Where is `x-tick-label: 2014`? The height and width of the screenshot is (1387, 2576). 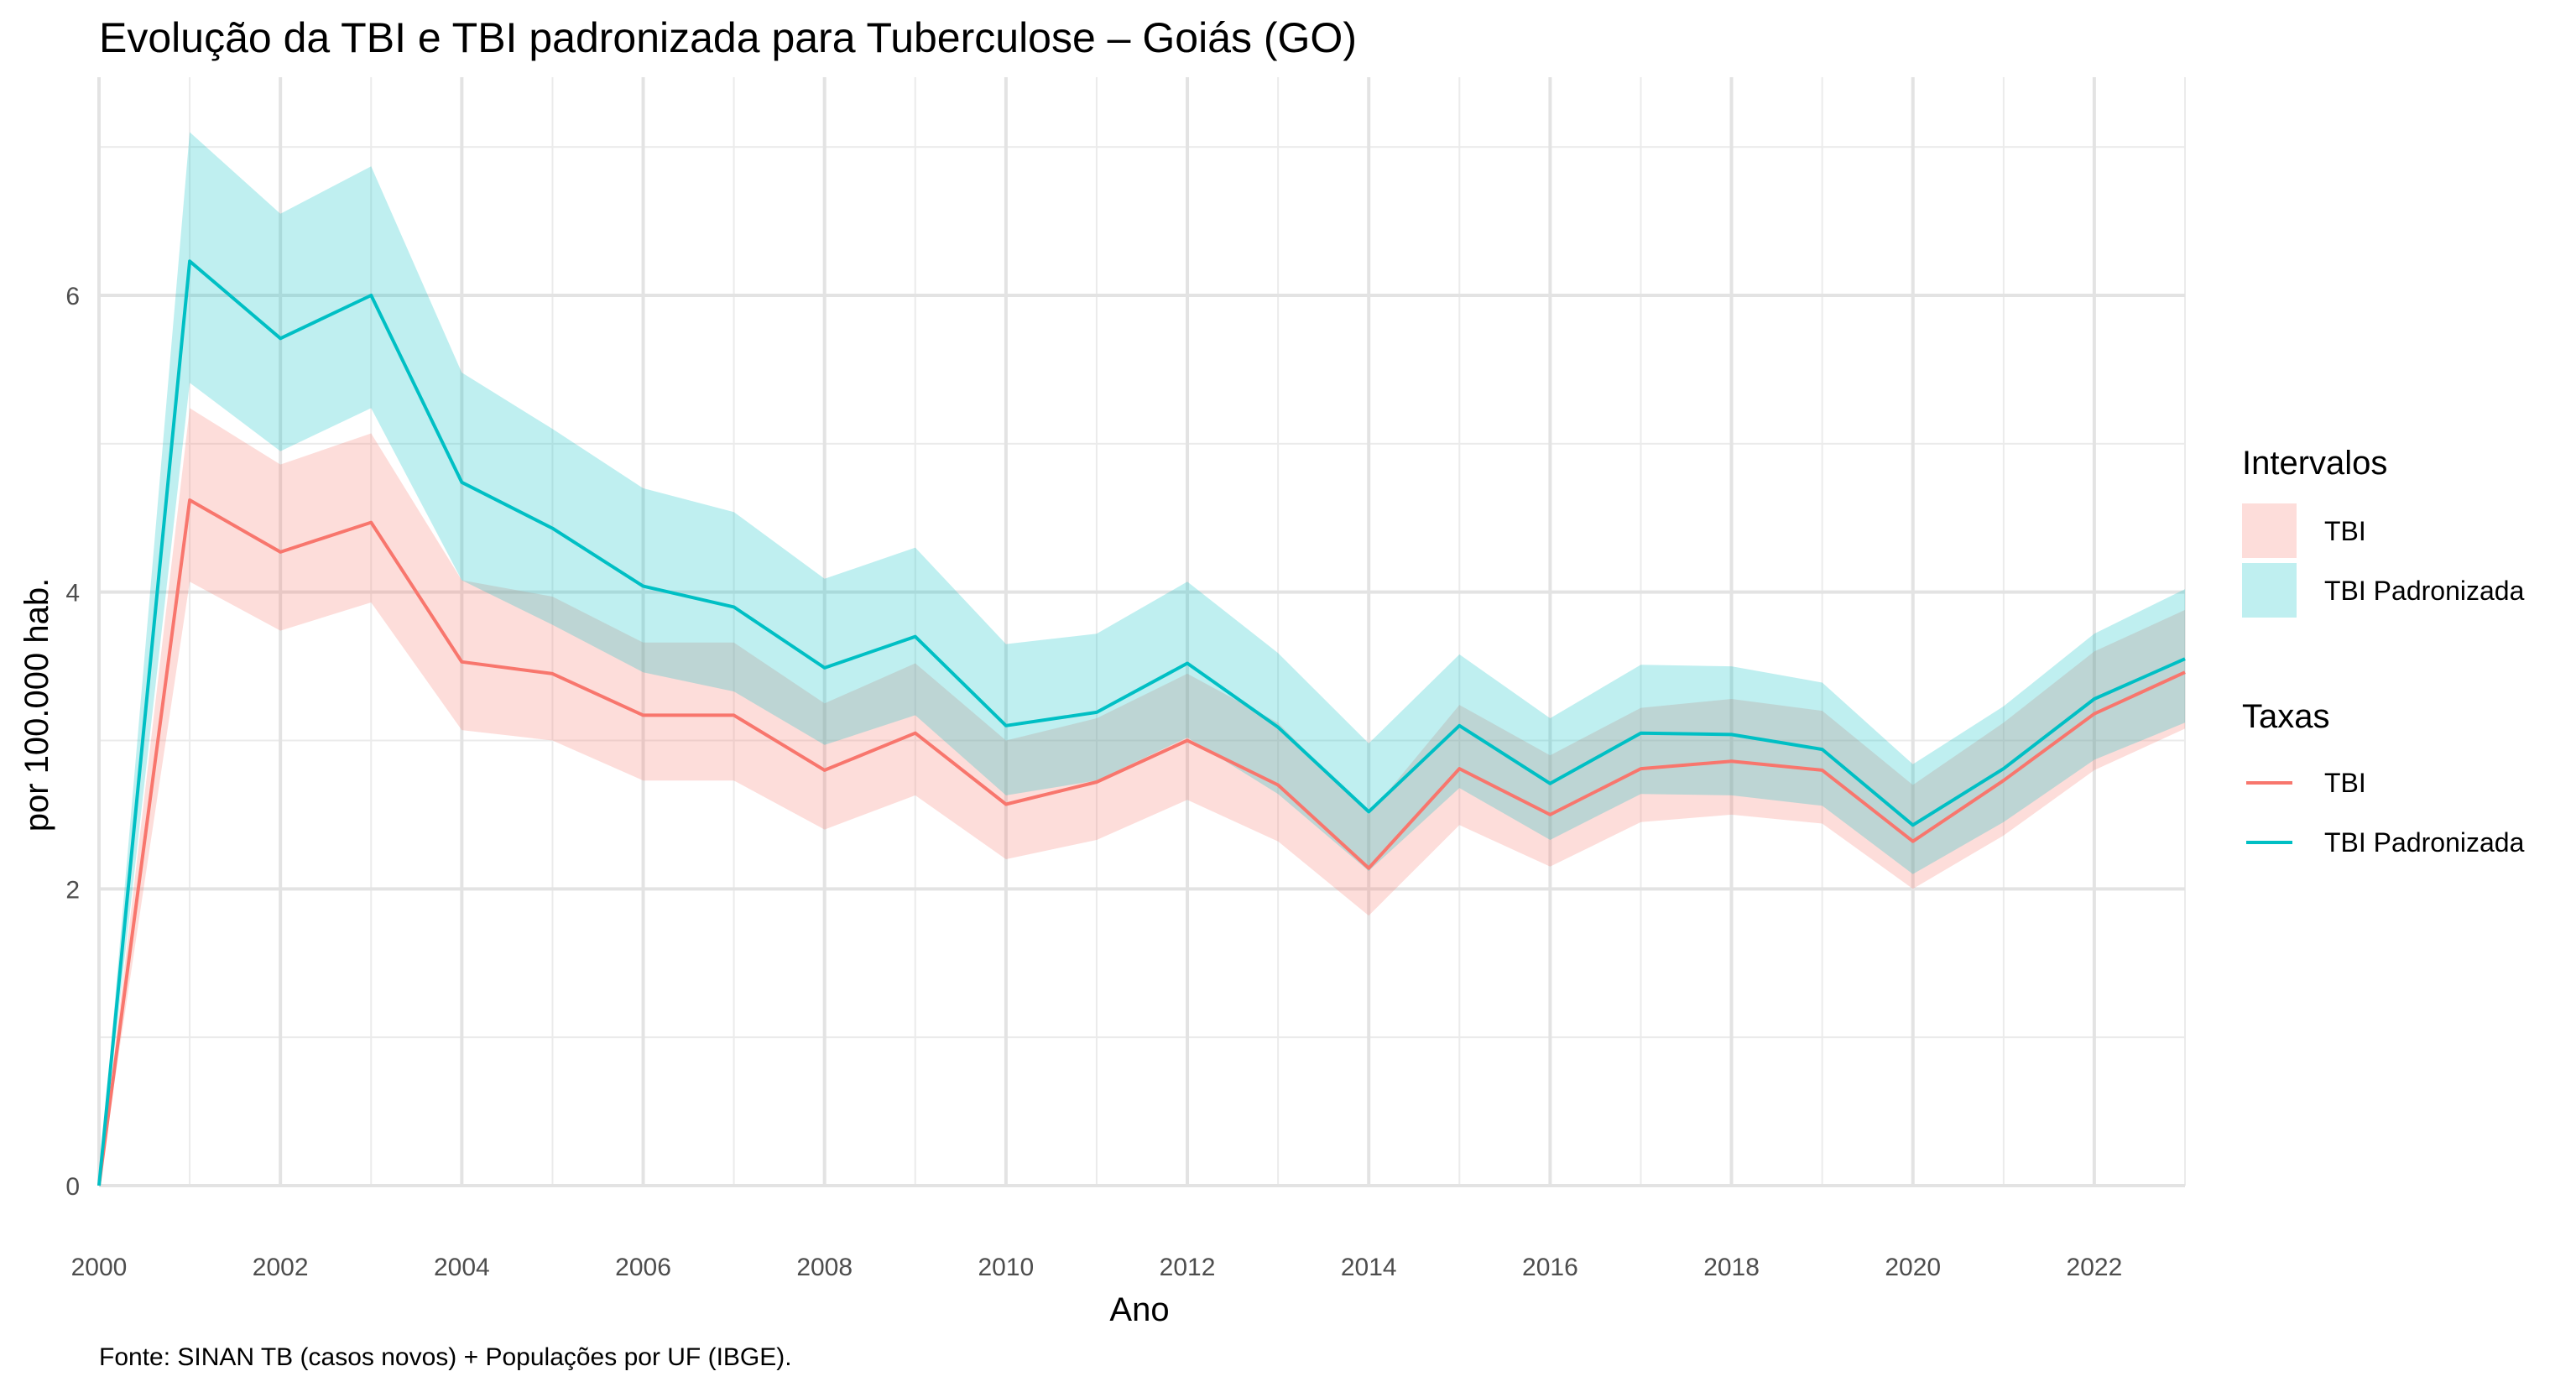 x-tick-label: 2014 is located at coordinates (1369, 1267).